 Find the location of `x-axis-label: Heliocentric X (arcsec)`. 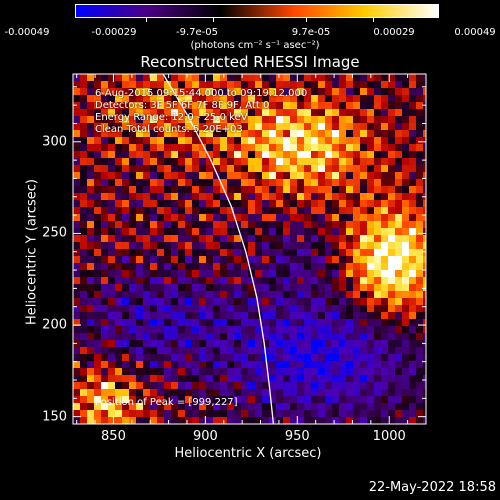

x-axis-label: Heliocentric X (arcsec) is located at coordinates (248, 453).